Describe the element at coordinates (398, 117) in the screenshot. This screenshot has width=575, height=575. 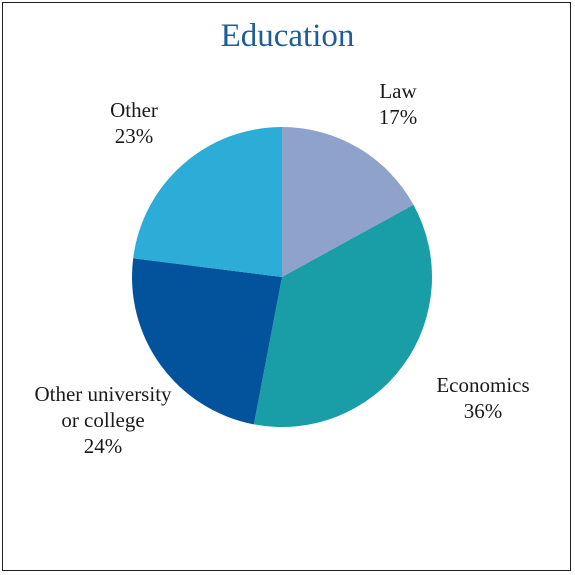
I see `pie-label-value: 17%` at that location.